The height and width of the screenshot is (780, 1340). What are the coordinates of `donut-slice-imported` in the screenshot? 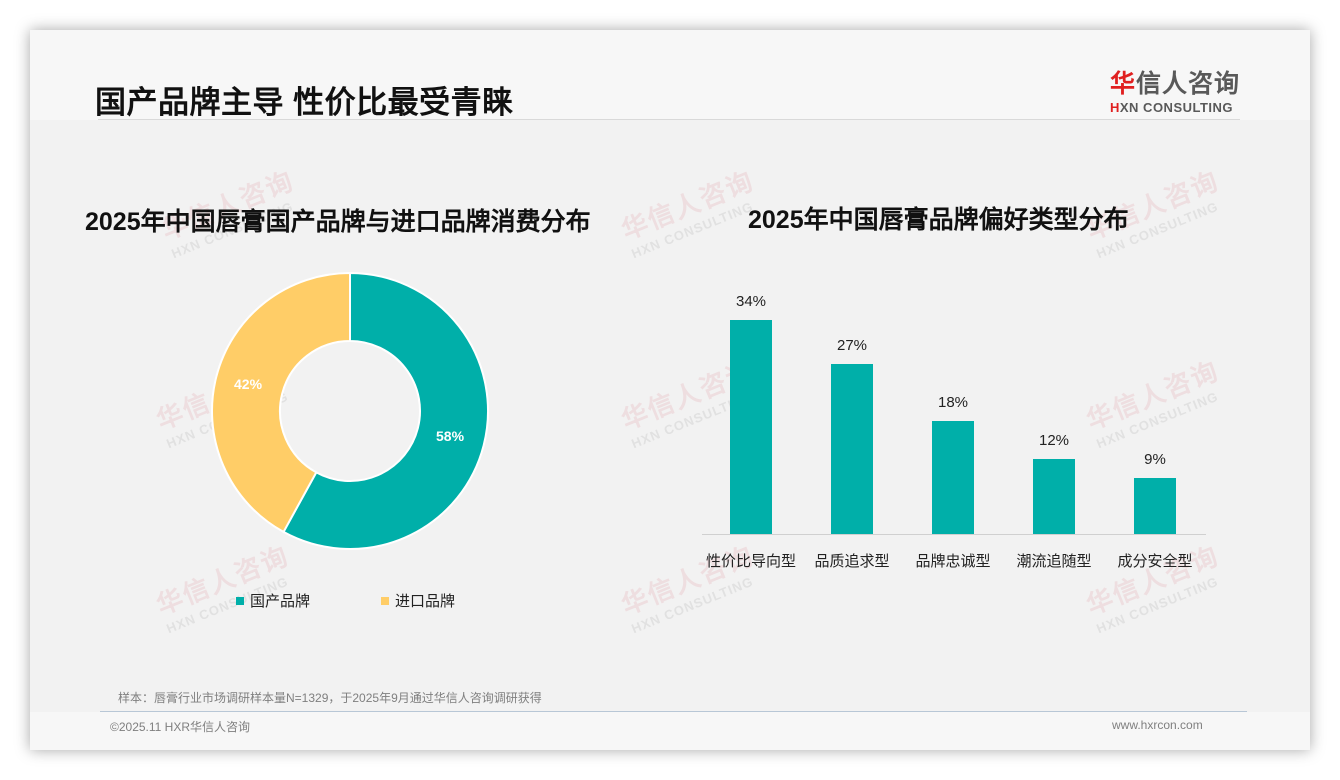 It's located at (281, 402).